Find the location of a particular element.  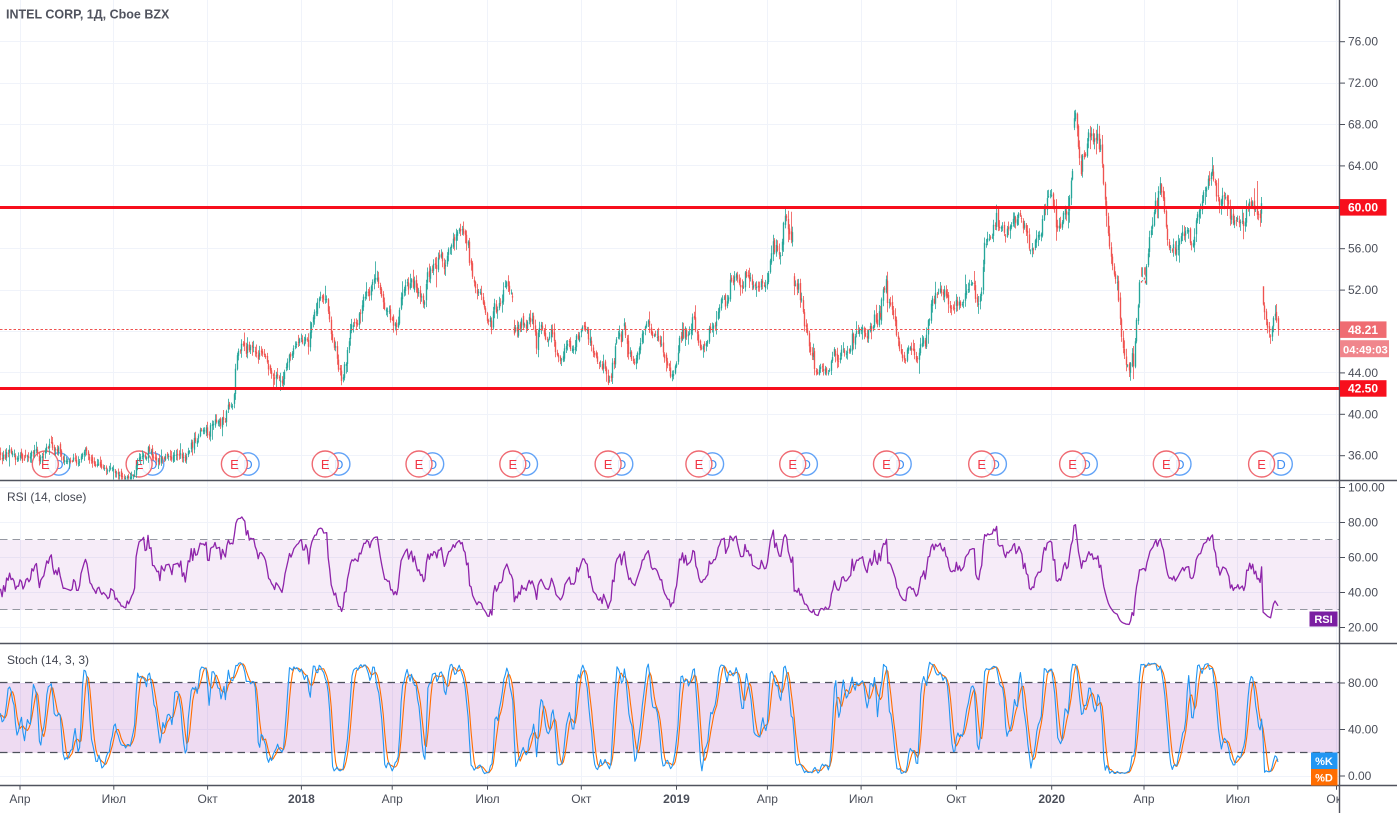

svg-text: 04:49:03 is located at coordinates (1365, 350).